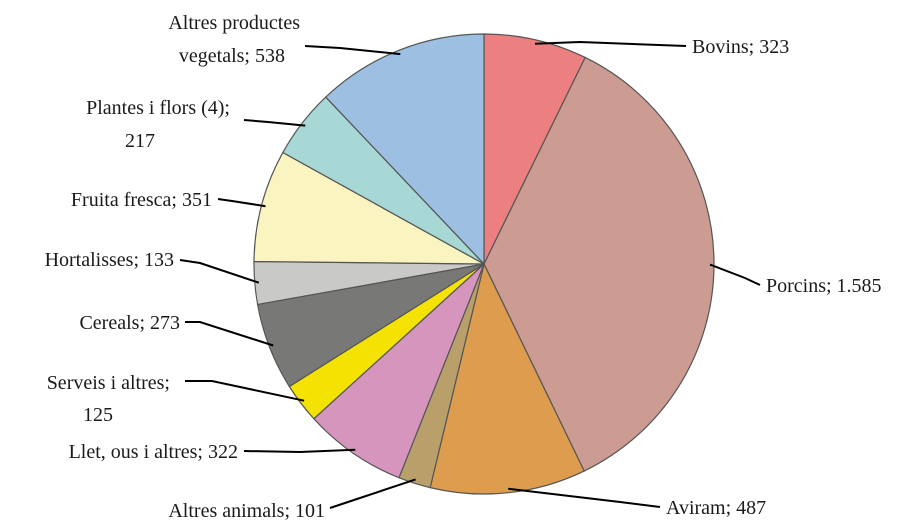  What do you see at coordinates (229, 334) in the screenshot?
I see `leader-cereals` at bounding box center [229, 334].